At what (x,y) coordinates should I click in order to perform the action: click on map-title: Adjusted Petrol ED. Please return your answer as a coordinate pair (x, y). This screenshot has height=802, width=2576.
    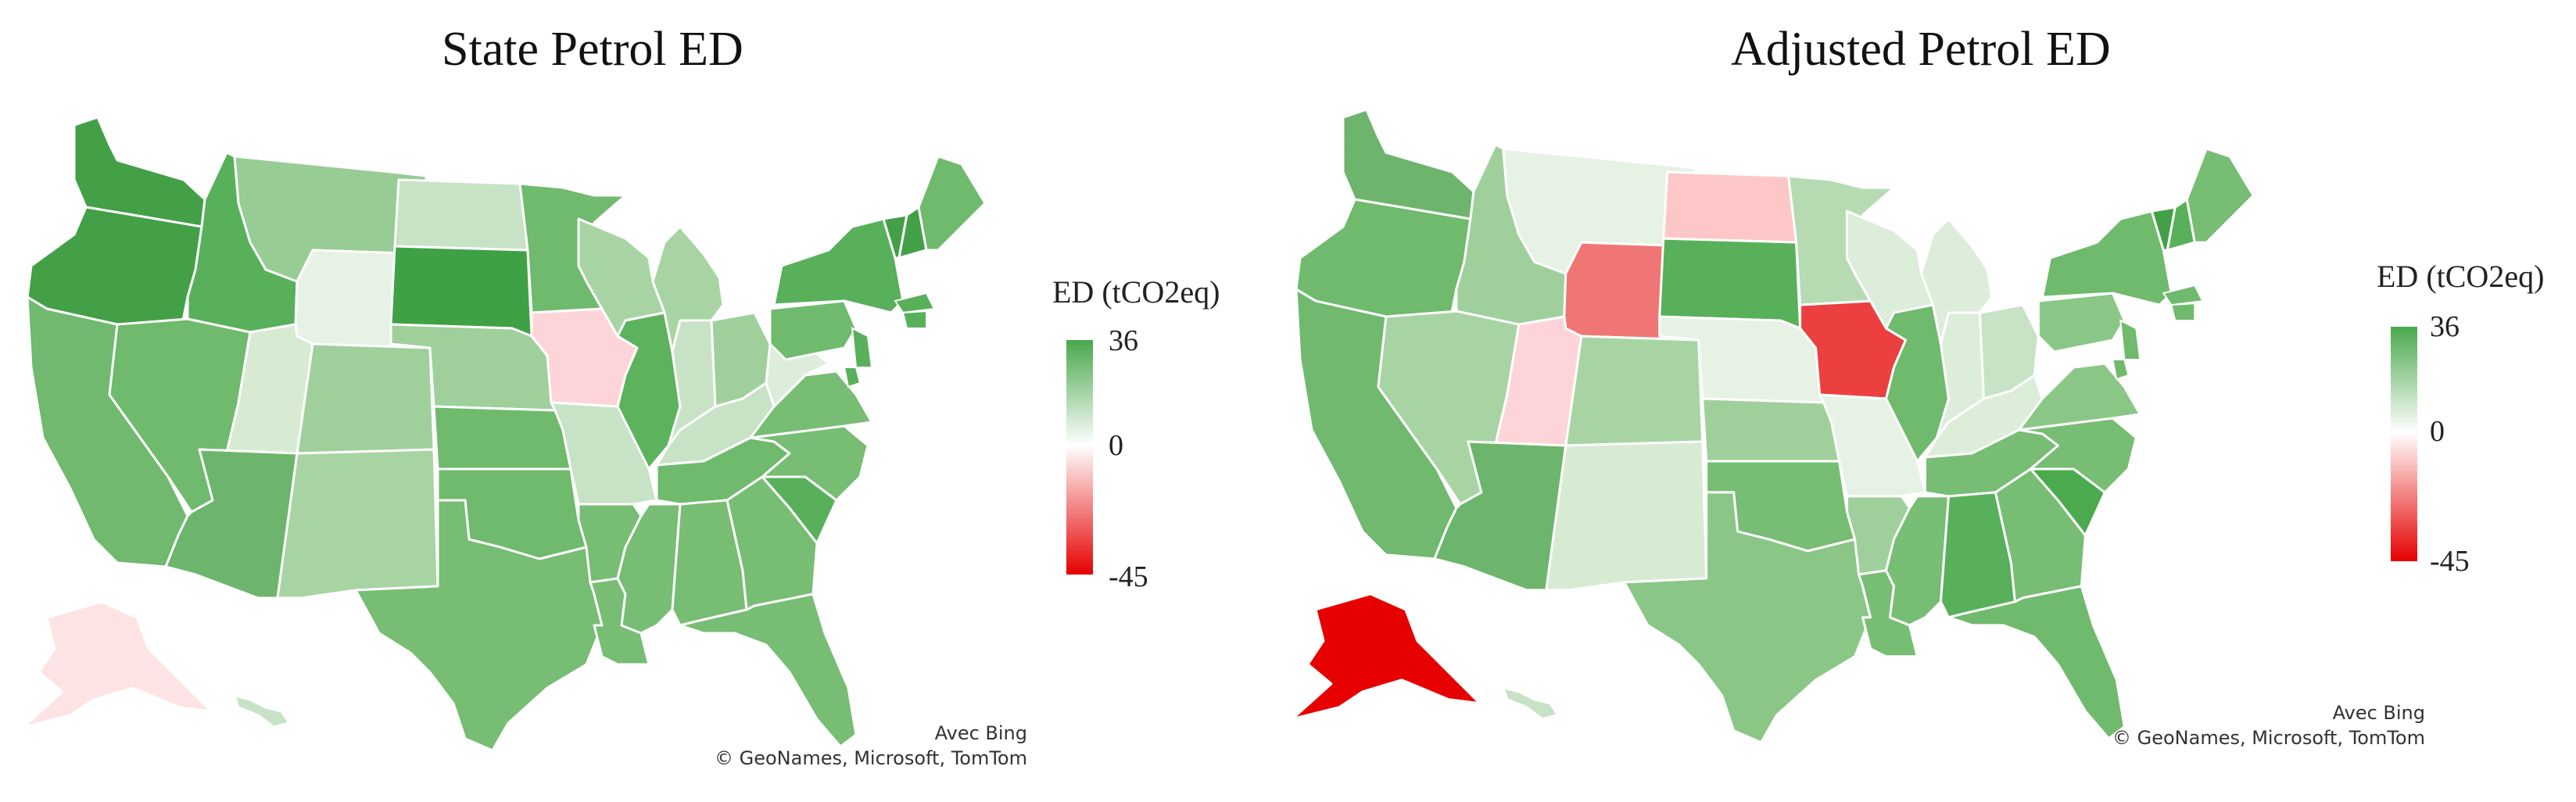
    Looking at the image, I should click on (1921, 49).